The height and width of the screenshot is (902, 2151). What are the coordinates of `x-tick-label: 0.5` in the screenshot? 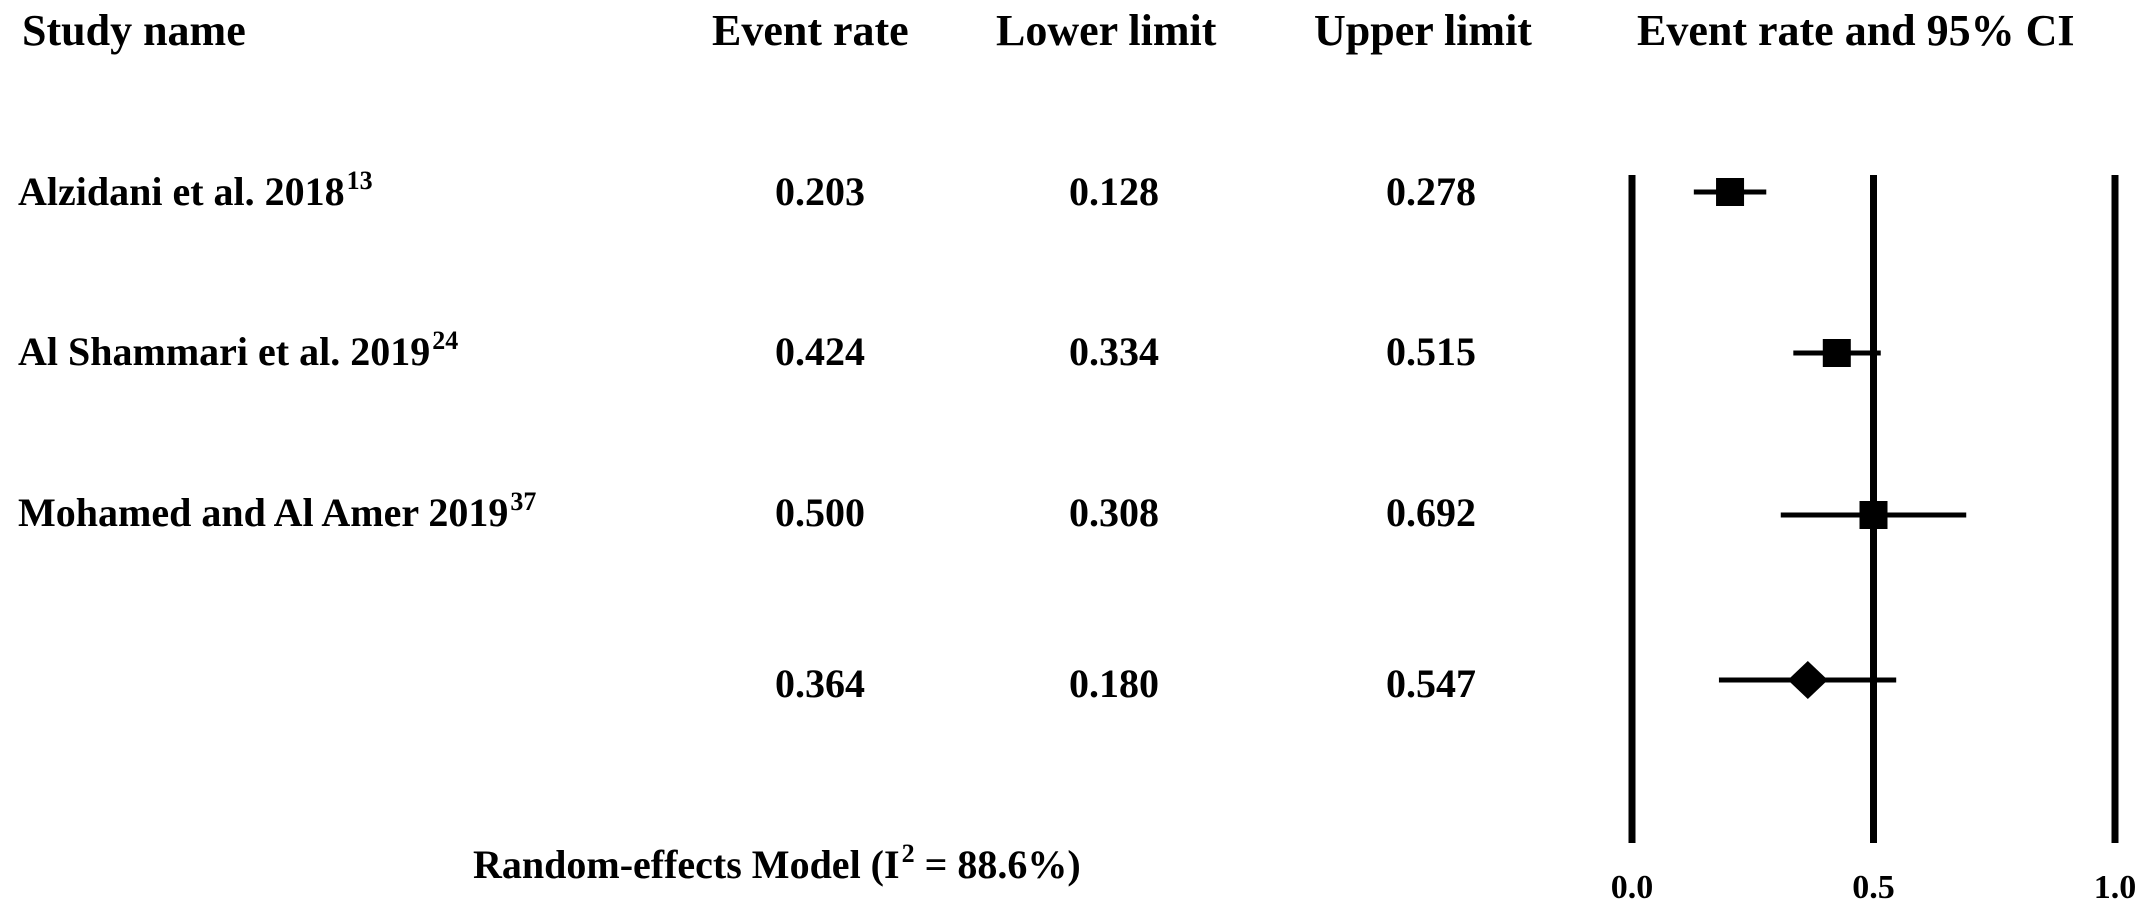 It's located at (1873, 885).